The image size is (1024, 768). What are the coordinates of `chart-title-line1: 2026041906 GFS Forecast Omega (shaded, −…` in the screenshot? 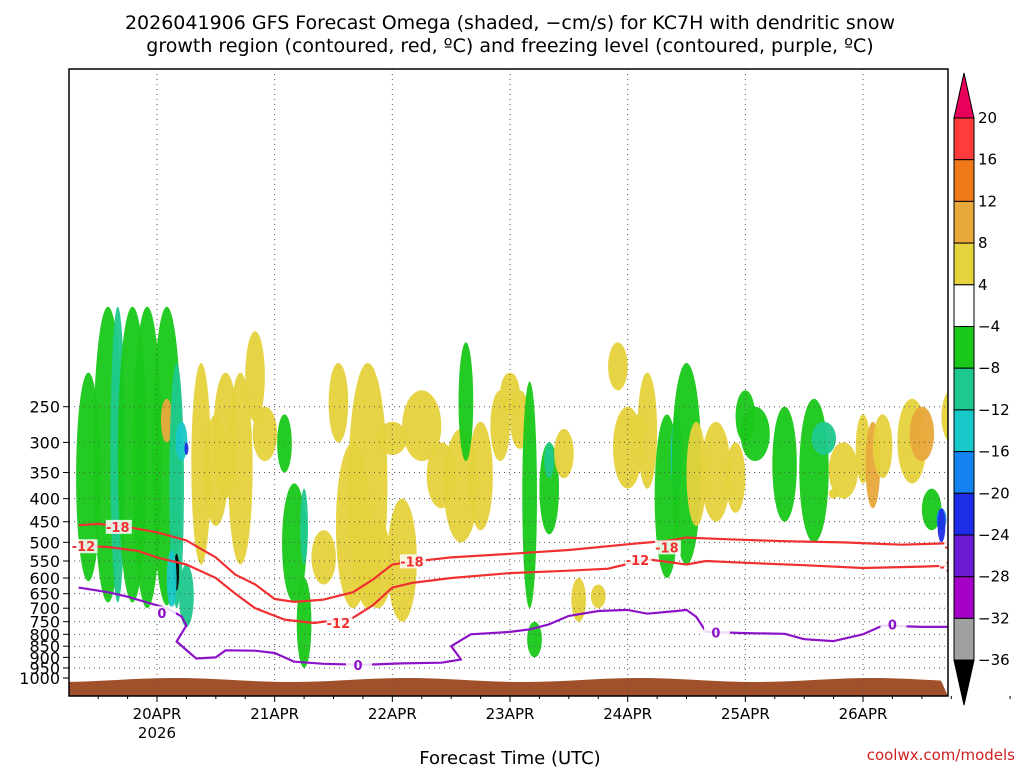 It's located at (510, 23).